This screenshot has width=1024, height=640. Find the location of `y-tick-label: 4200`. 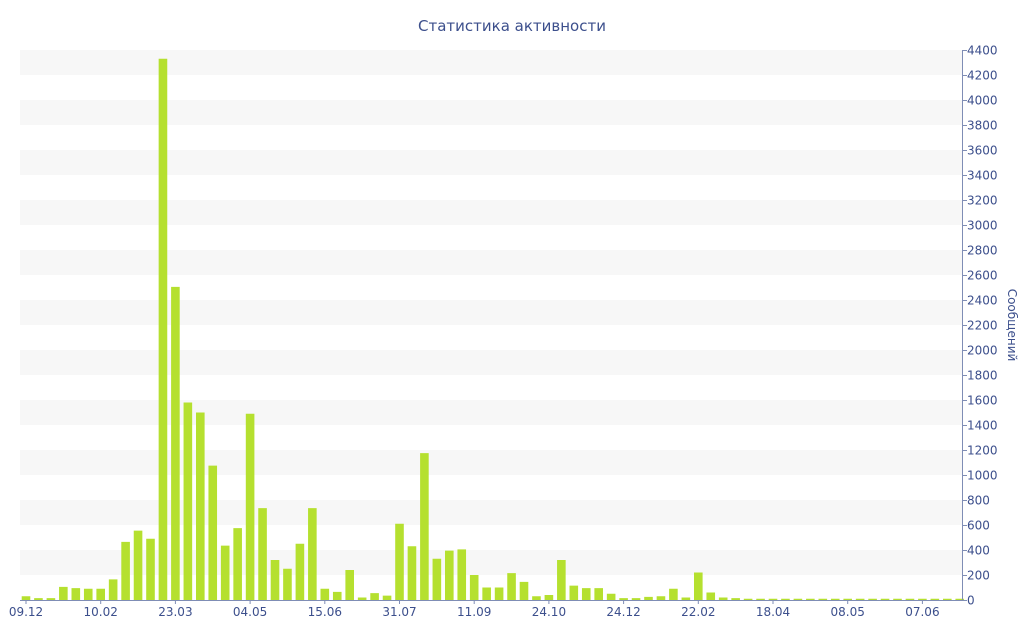

y-tick-label: 4200 is located at coordinates (982, 76).